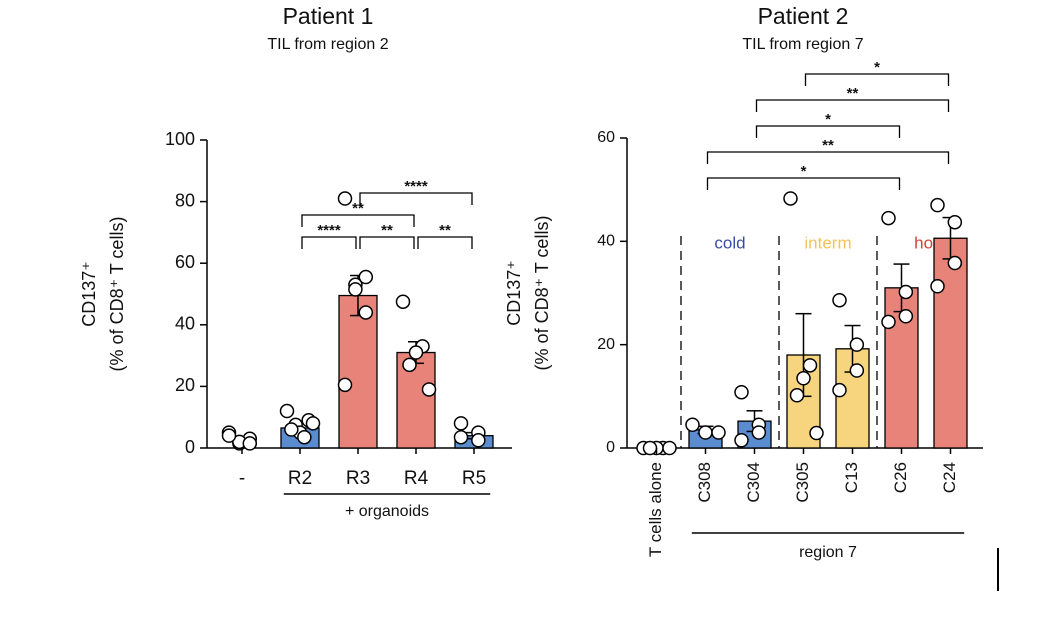 The width and height of the screenshot is (1060, 618). Describe the element at coordinates (753, 482) in the screenshot. I see `x-tick-label: C304` at that location.